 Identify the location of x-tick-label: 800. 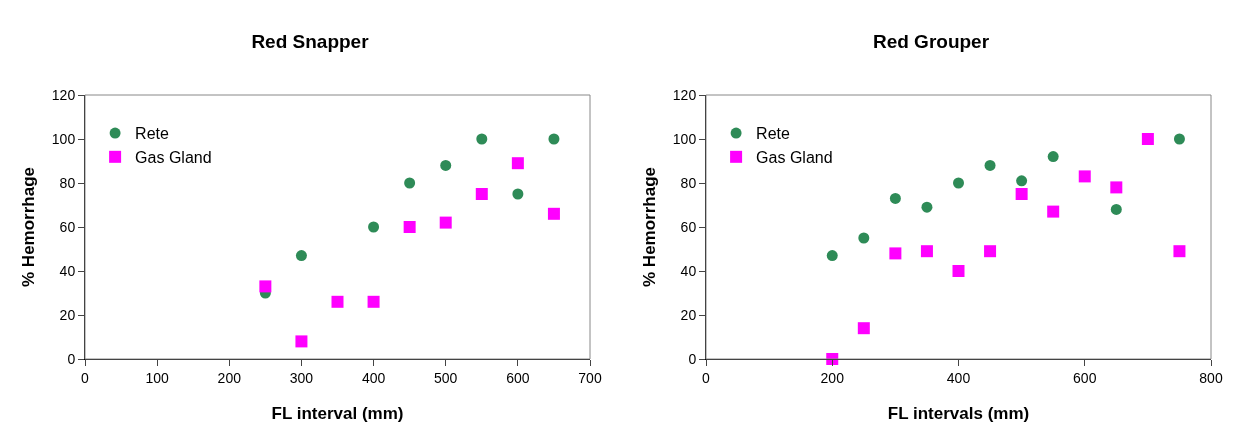
(1211, 377).